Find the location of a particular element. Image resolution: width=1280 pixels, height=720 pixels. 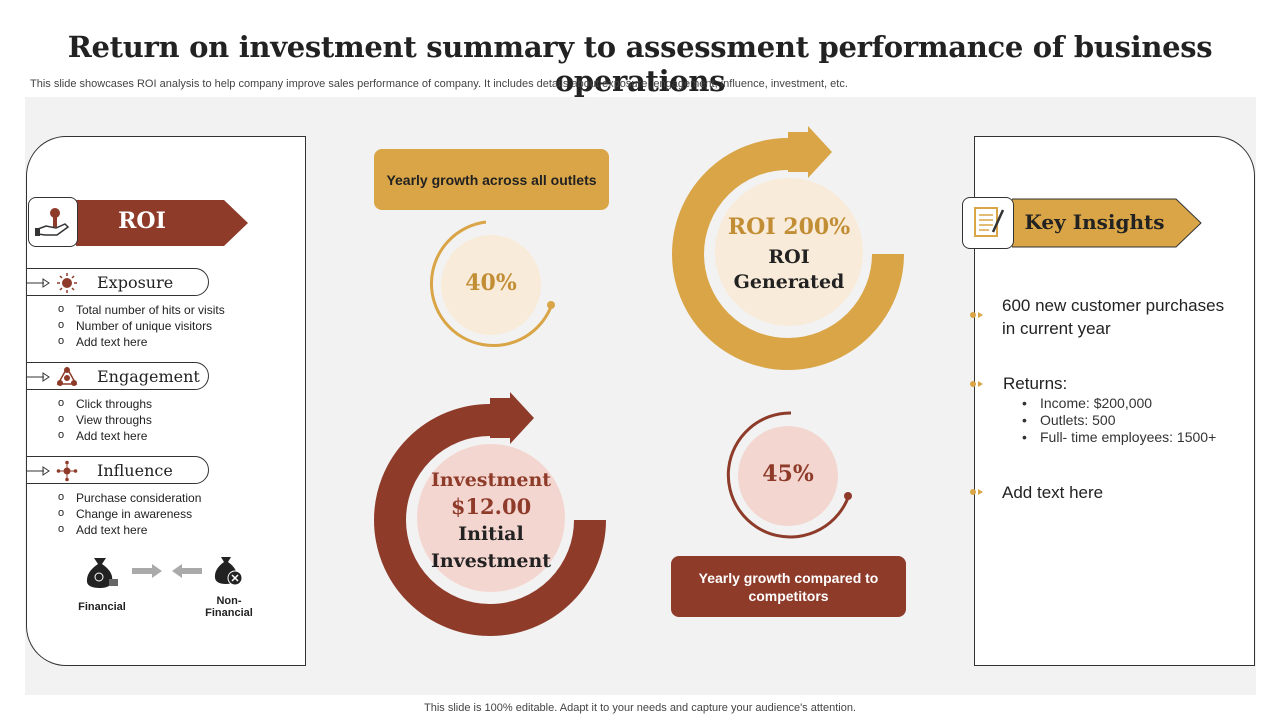

influence-label: Influence is located at coordinates (135, 470).